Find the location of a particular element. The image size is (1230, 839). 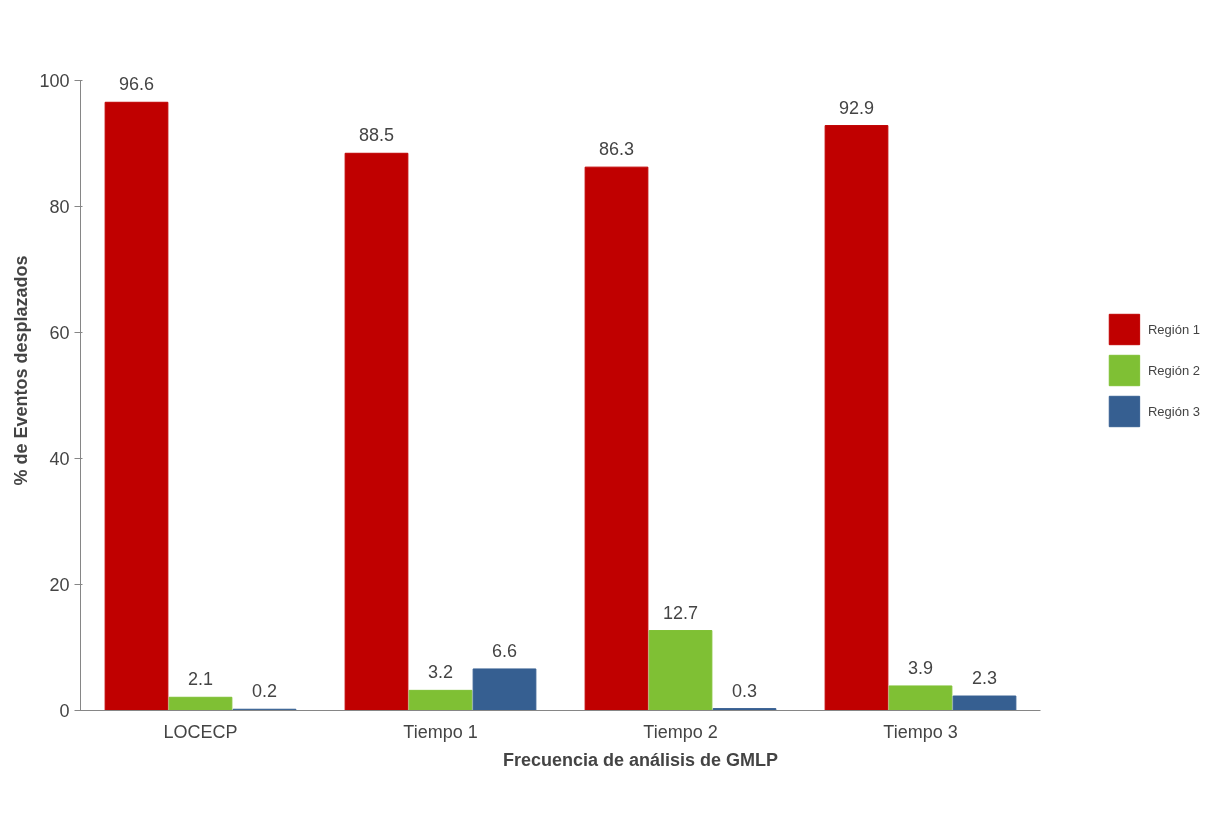

x-tick-label: Tiempo 1 is located at coordinates (440, 731).